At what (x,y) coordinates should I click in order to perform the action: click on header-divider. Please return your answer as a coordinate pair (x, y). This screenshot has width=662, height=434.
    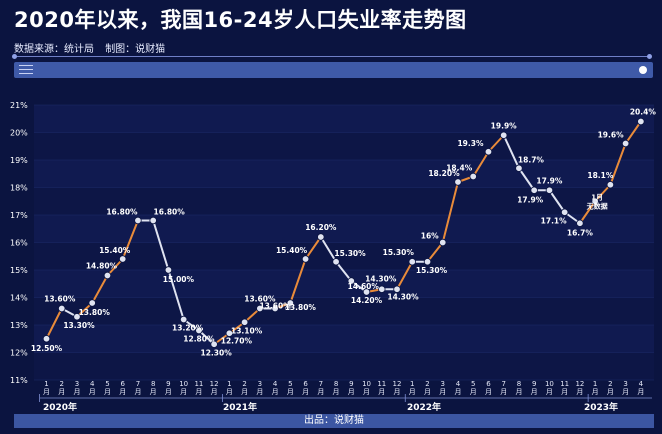
    Looking at the image, I should click on (332, 56).